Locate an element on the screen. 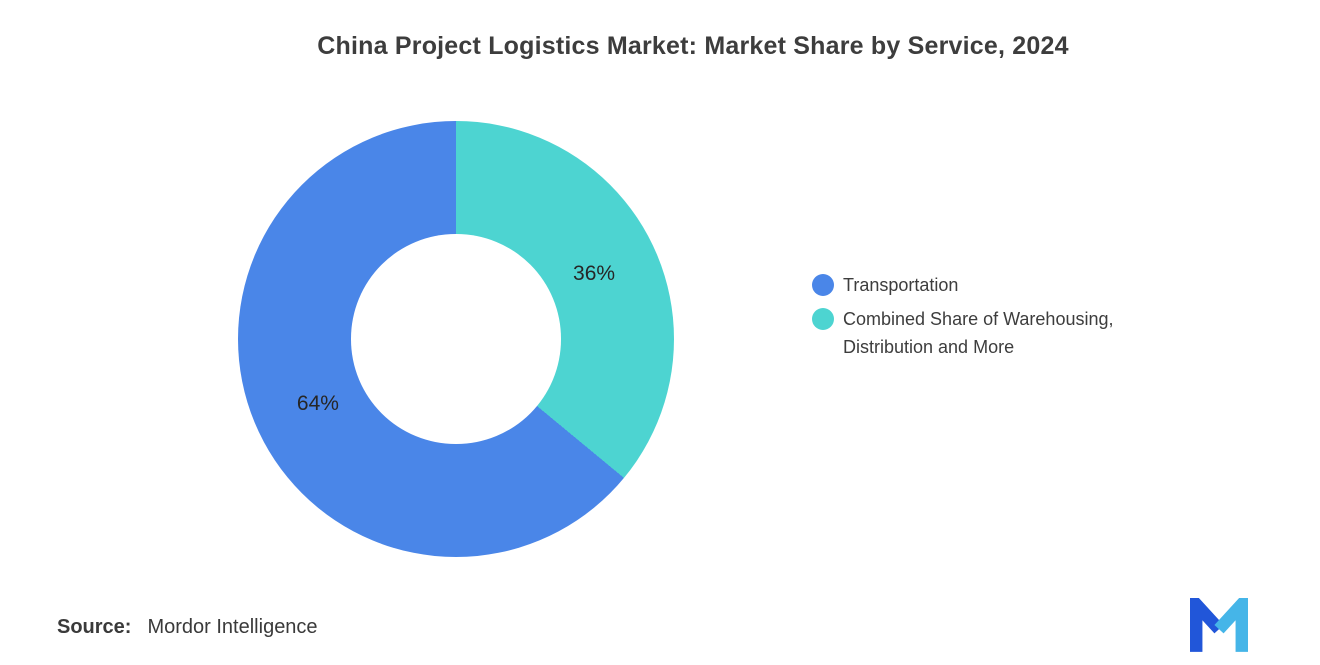 The height and width of the screenshot is (665, 1320). legend-label: Transportation is located at coordinates (901, 285).